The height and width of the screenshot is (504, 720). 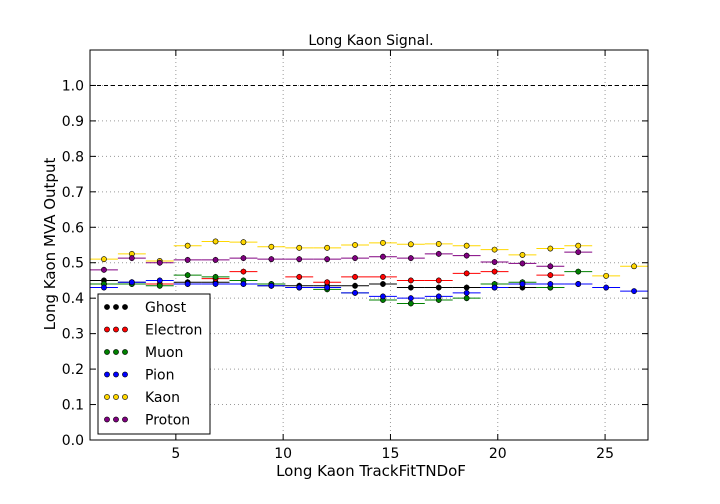 I want to click on y-tick-label: 0.1, so click(x=73, y=406).